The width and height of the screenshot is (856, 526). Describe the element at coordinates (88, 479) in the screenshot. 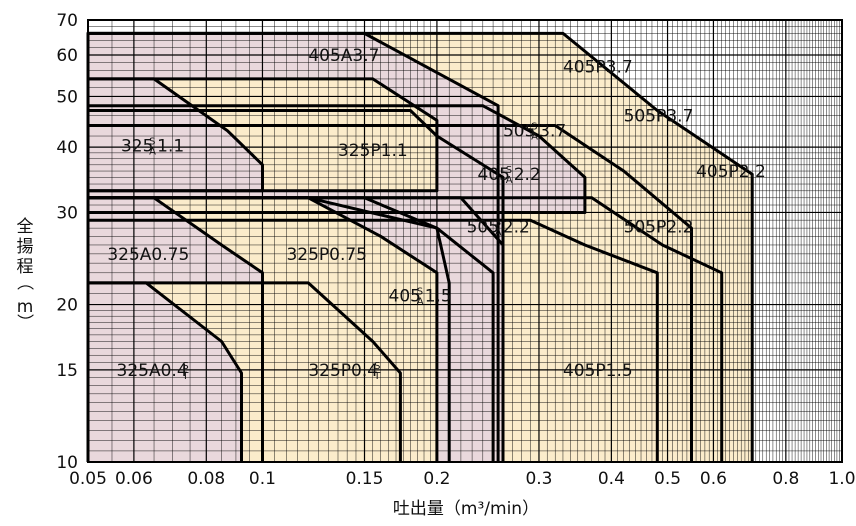

I see `x-tick-label: 0.05` at that location.